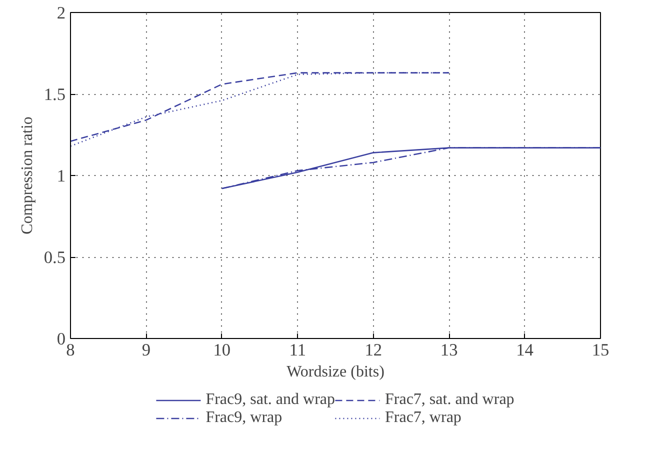 This screenshot has height=470, width=648. Describe the element at coordinates (27, 175) in the screenshot. I see `y-axis-title: Compression ratio` at that location.